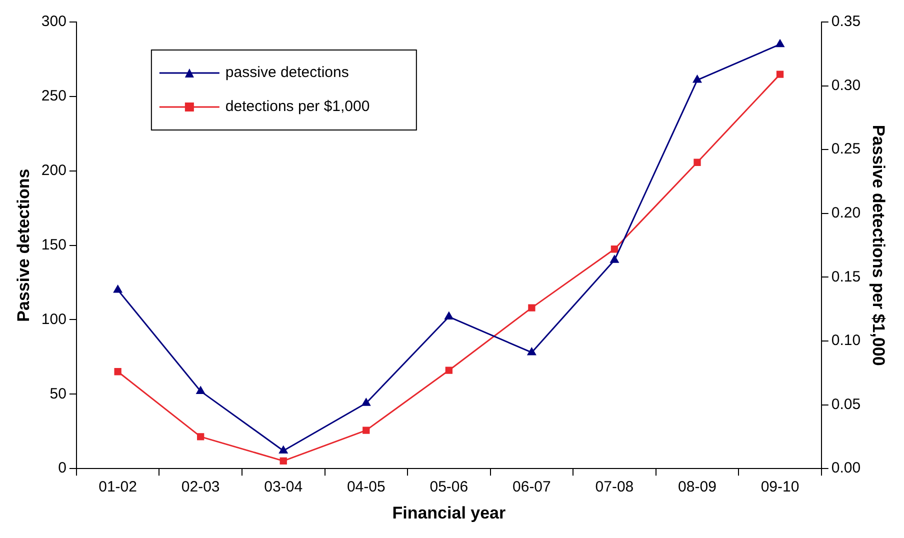  I want to click on x-tick-label: 06-07, so click(531, 487).